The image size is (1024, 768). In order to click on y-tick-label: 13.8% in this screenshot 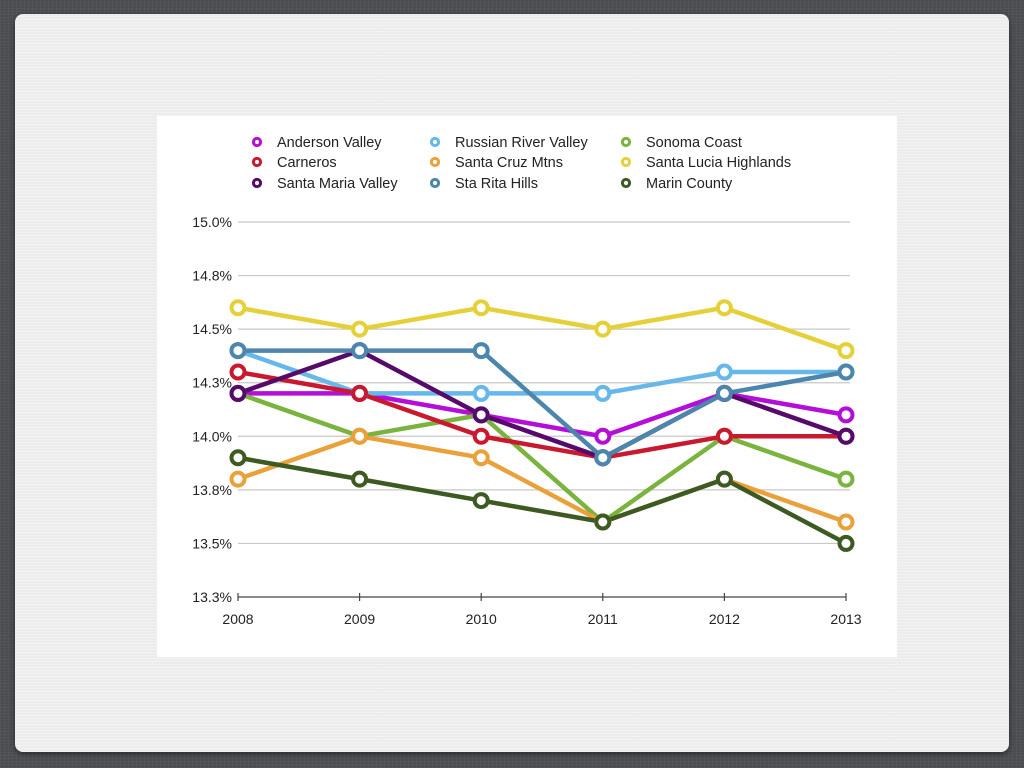, I will do `click(212, 490)`.